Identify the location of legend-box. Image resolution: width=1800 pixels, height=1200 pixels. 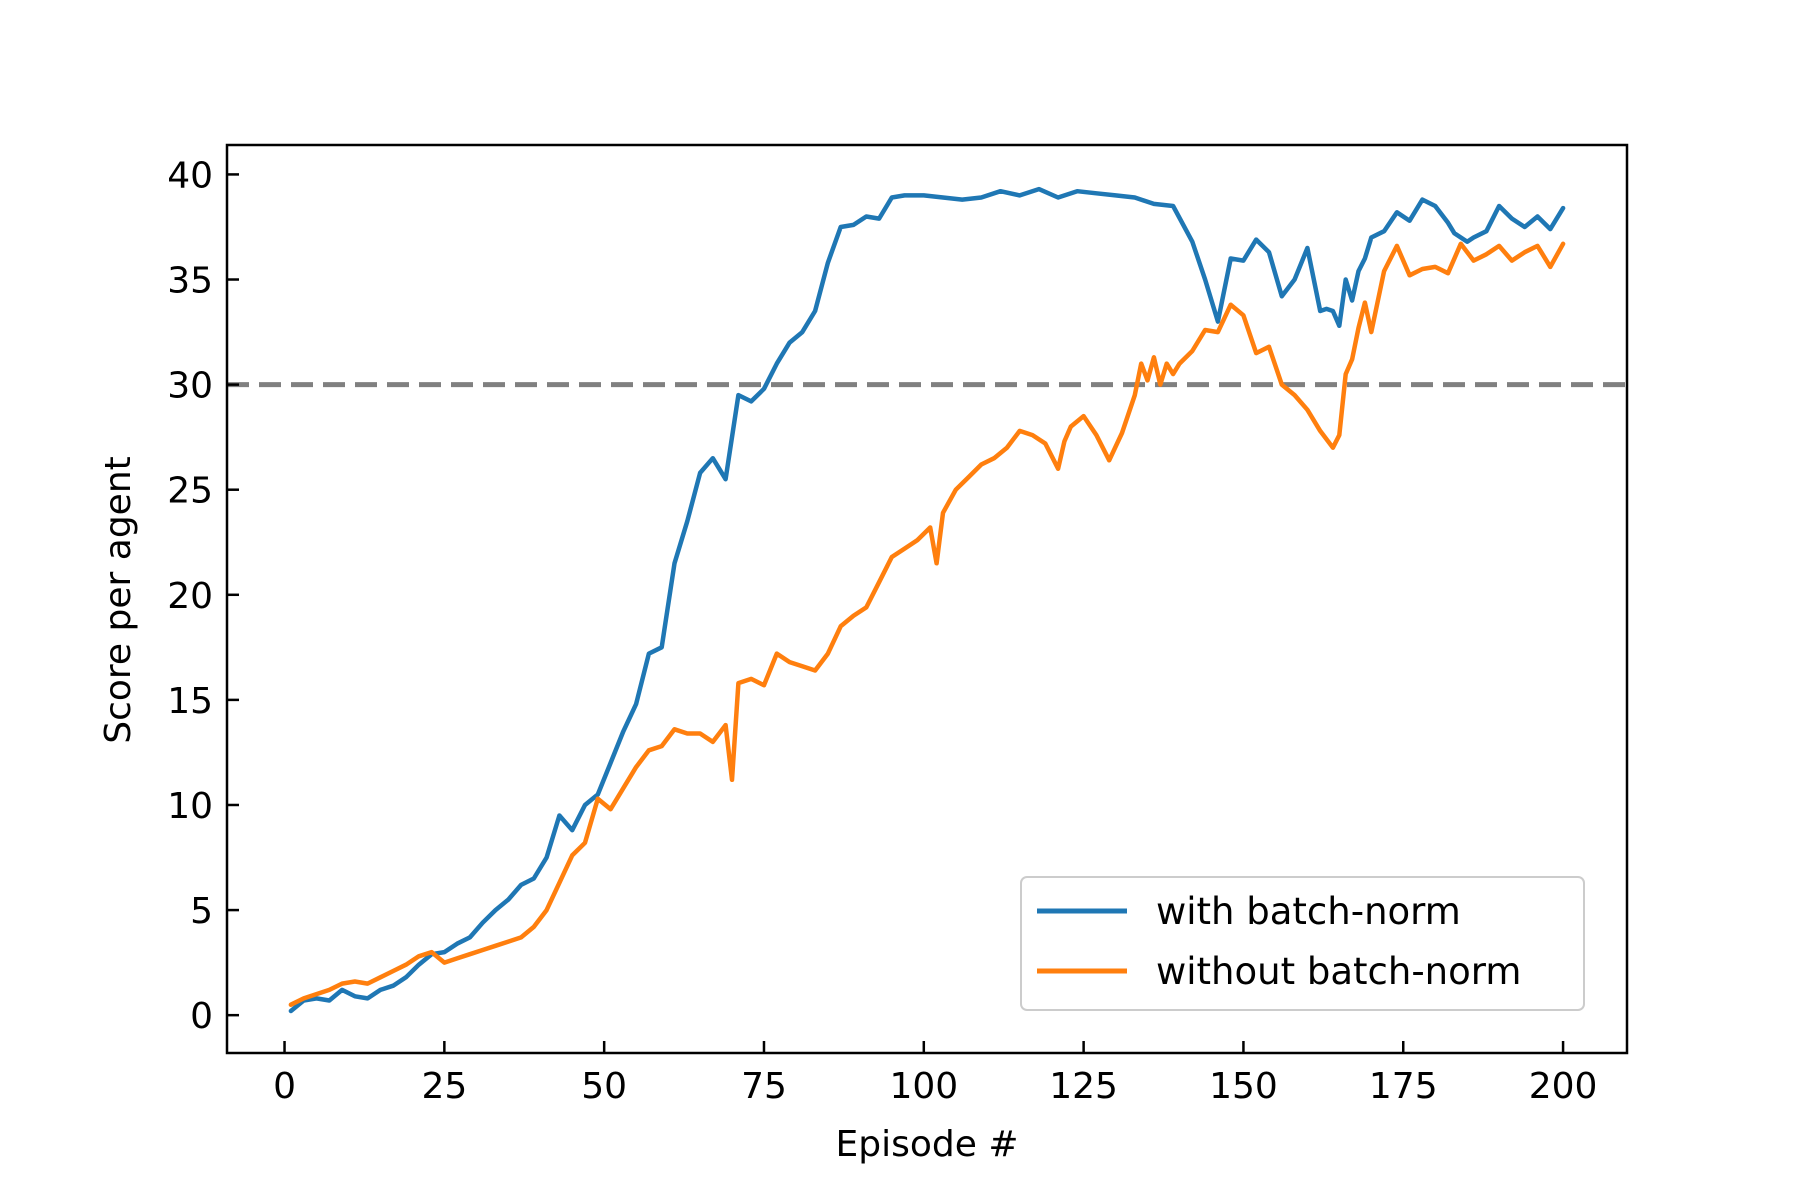
(1302, 943).